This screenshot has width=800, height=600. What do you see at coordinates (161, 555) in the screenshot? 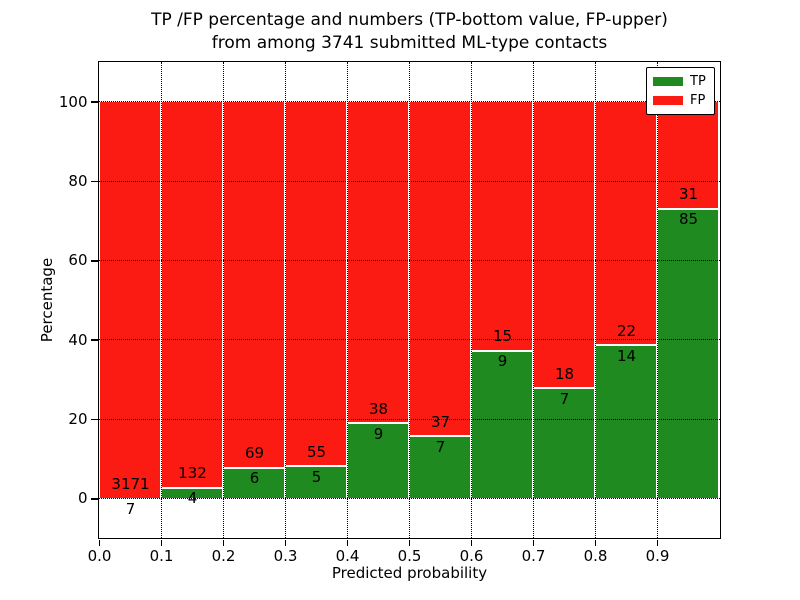
I see `x-tick-label: 0.1` at bounding box center [161, 555].